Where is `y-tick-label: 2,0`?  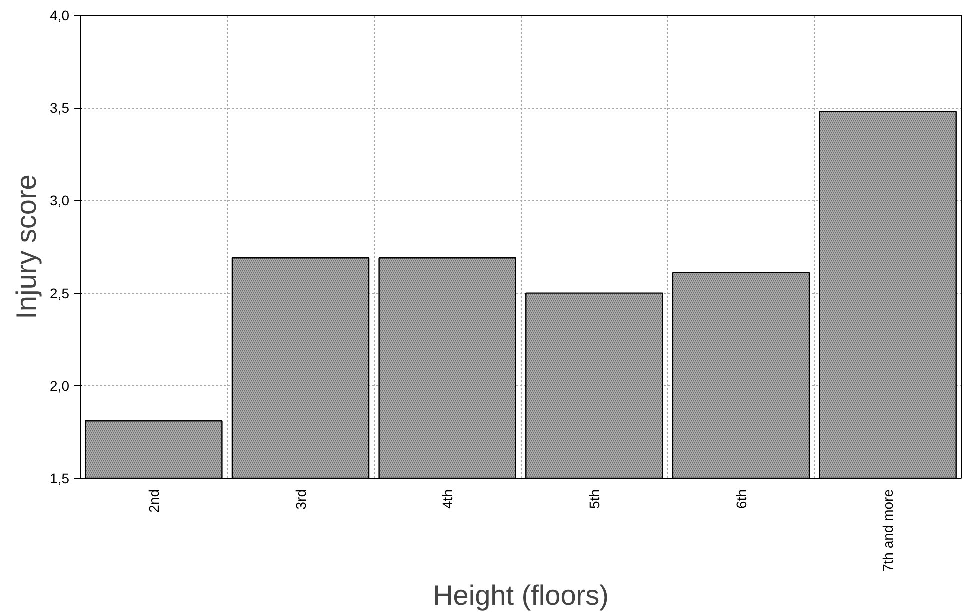 y-tick-label: 2,0 is located at coordinates (60, 386).